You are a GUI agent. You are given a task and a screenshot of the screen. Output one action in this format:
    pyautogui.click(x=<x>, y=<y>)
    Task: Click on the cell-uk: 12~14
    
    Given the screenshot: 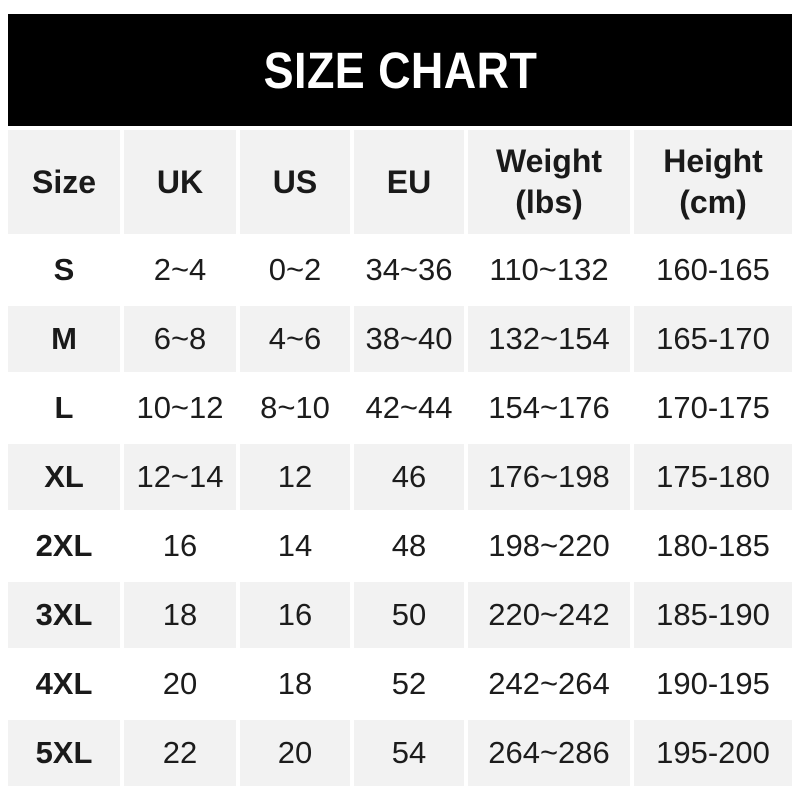 What is the action you would take?
    pyautogui.click(x=180, y=477)
    